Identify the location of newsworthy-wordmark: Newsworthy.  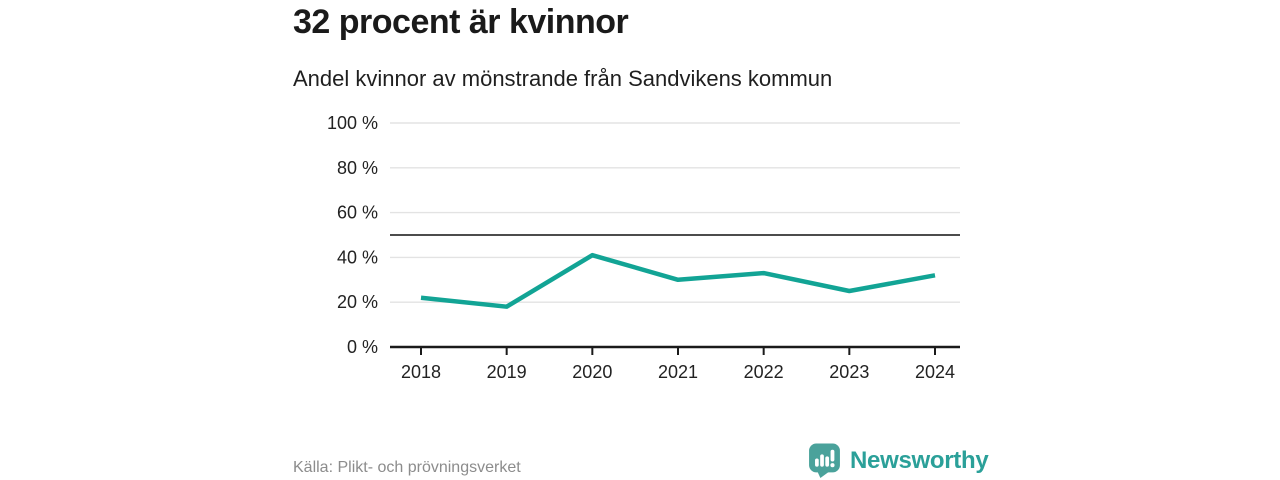
(919, 460).